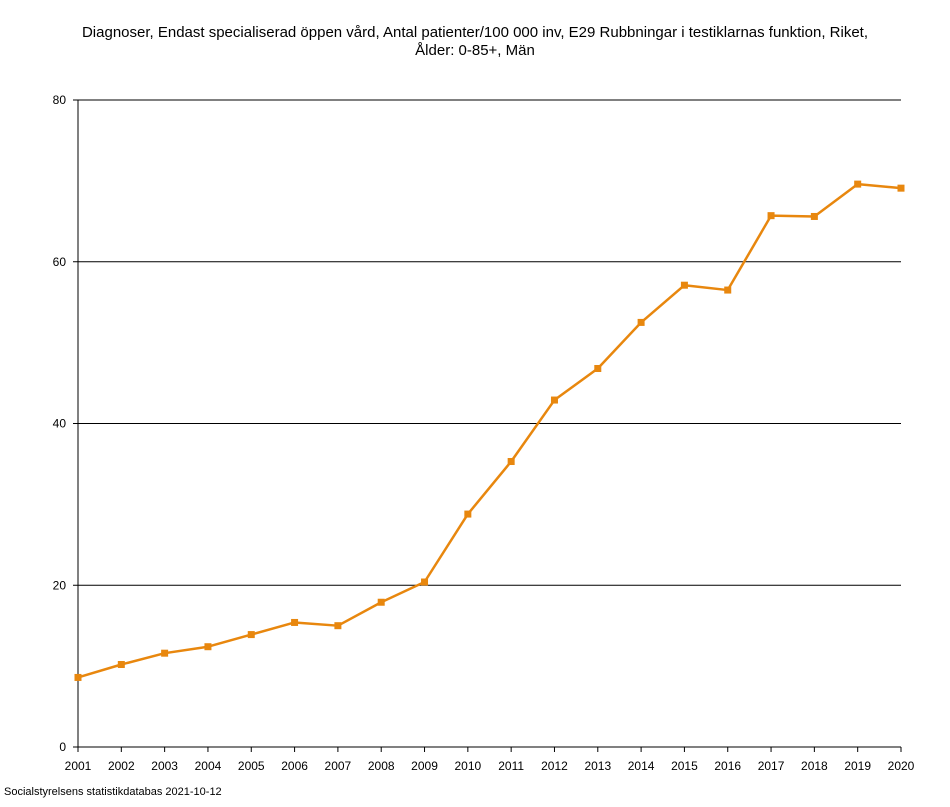 This screenshot has height=807, width=950. What do you see at coordinates (381, 766) in the screenshot?
I see `x-tick-label: 2008` at bounding box center [381, 766].